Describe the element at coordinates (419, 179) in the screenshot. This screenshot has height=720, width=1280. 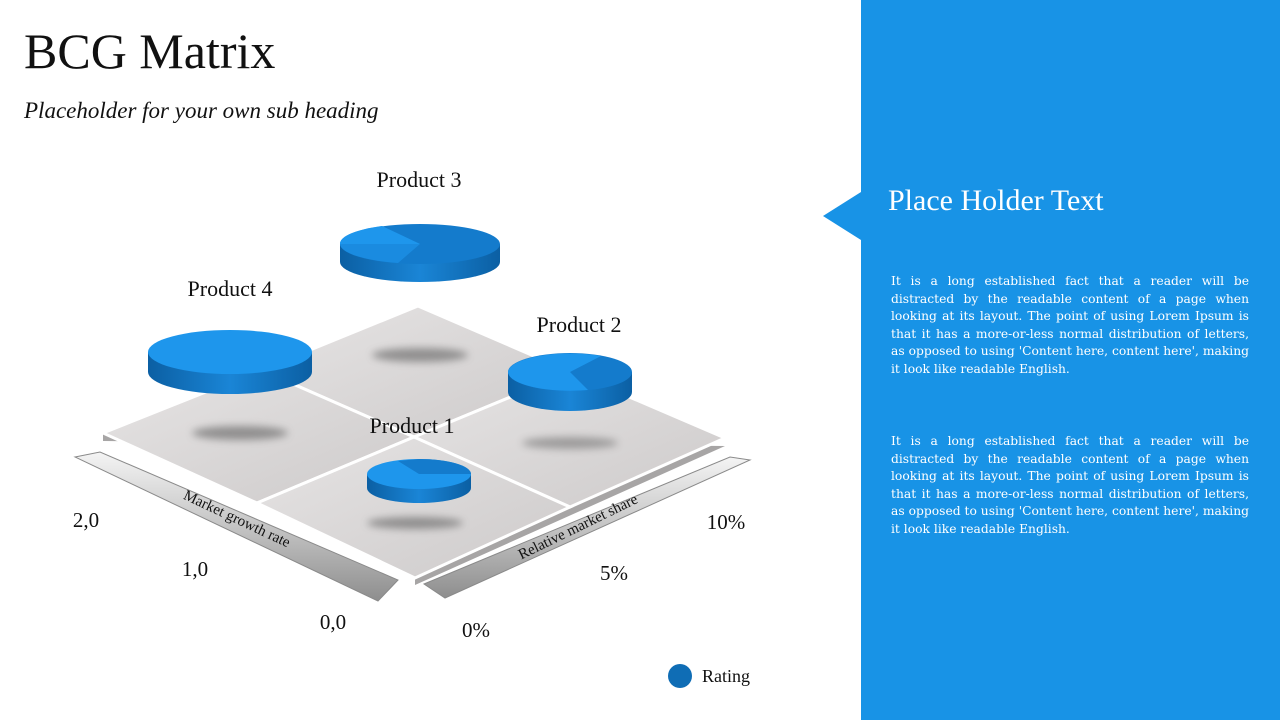
I see `product-3-label: Product 3` at that location.